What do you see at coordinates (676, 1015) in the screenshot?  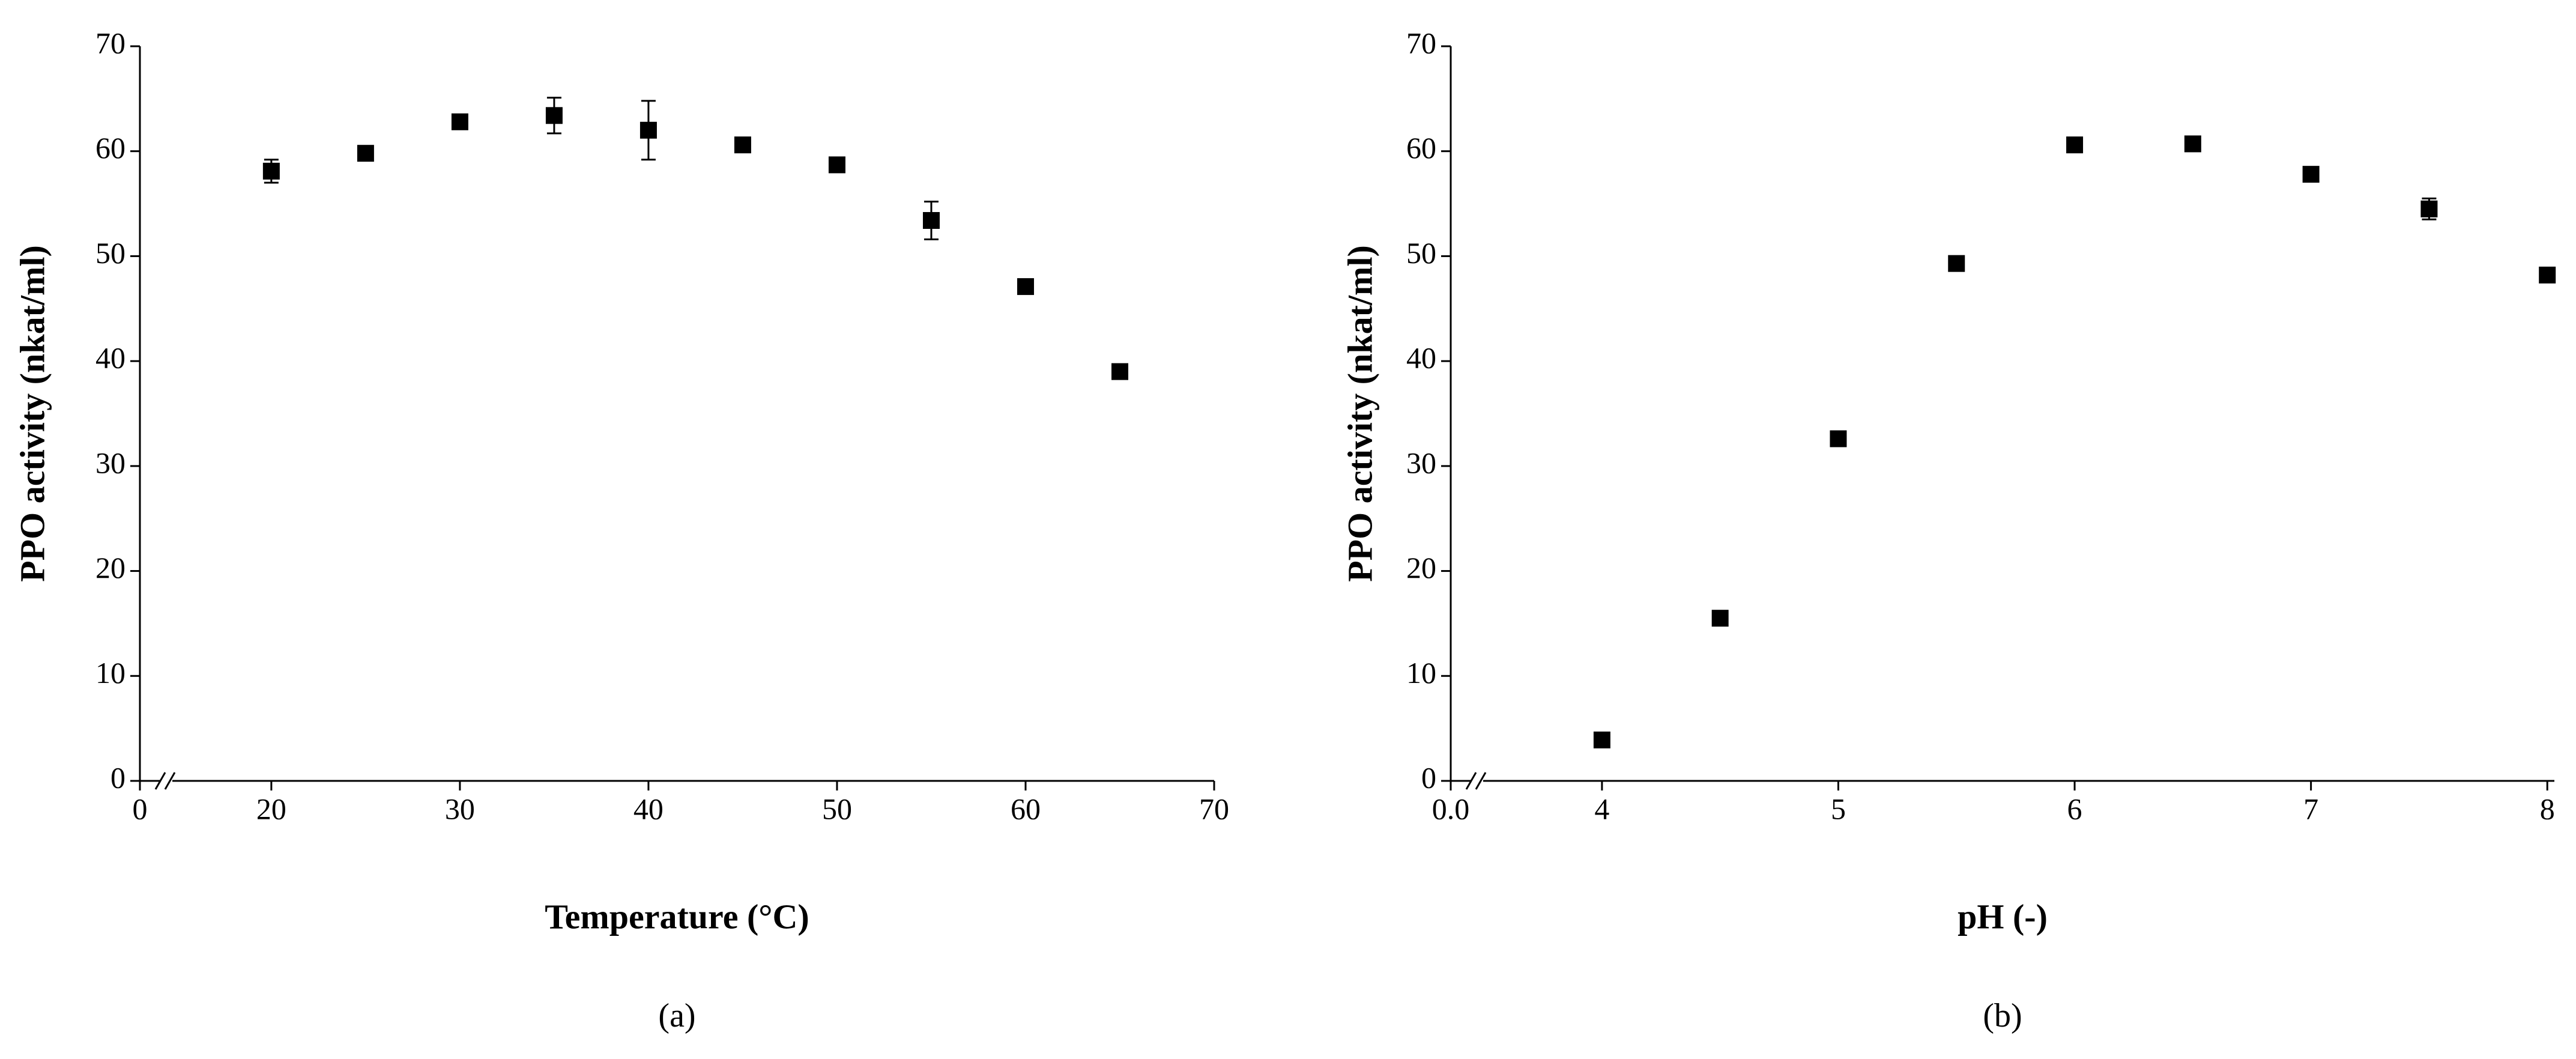 I see `panel-label: (a)` at bounding box center [676, 1015].